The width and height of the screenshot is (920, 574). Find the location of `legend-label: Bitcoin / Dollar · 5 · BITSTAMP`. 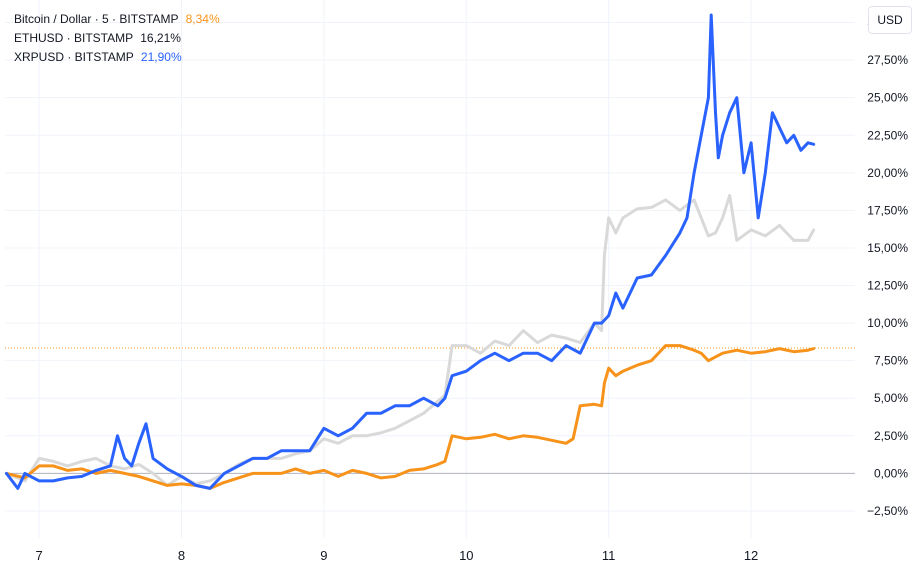

legend-label: Bitcoin / Dollar · 5 · BITSTAMP is located at coordinates (96, 19).